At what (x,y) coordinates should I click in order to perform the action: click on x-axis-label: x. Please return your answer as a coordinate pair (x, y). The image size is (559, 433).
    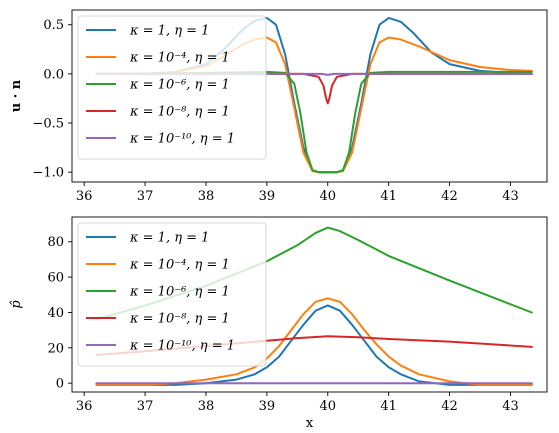
    Looking at the image, I should click on (310, 423).